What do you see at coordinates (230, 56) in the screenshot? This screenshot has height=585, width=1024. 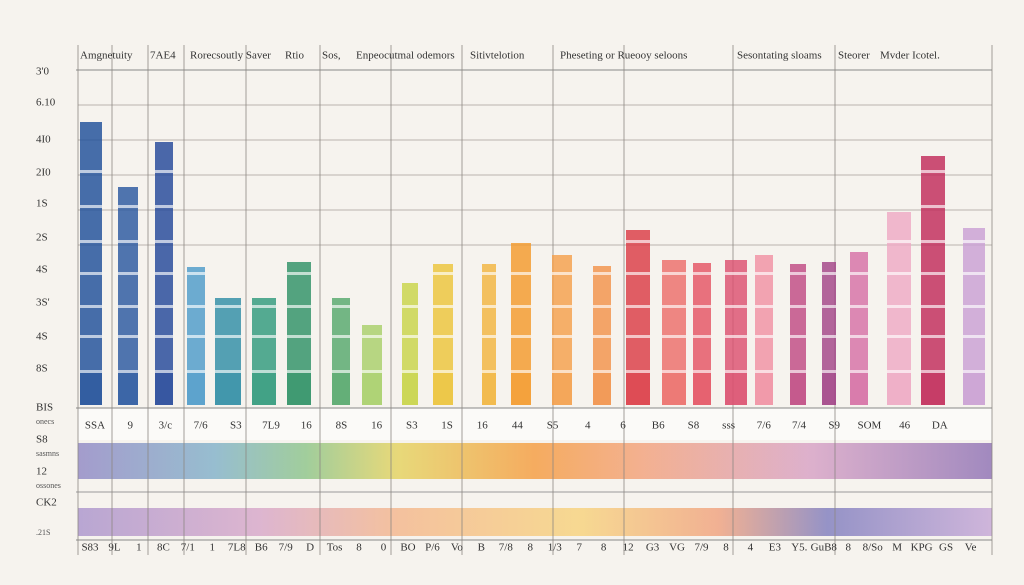 I see `header-label: Rorecsoutly Saver` at bounding box center [230, 56].